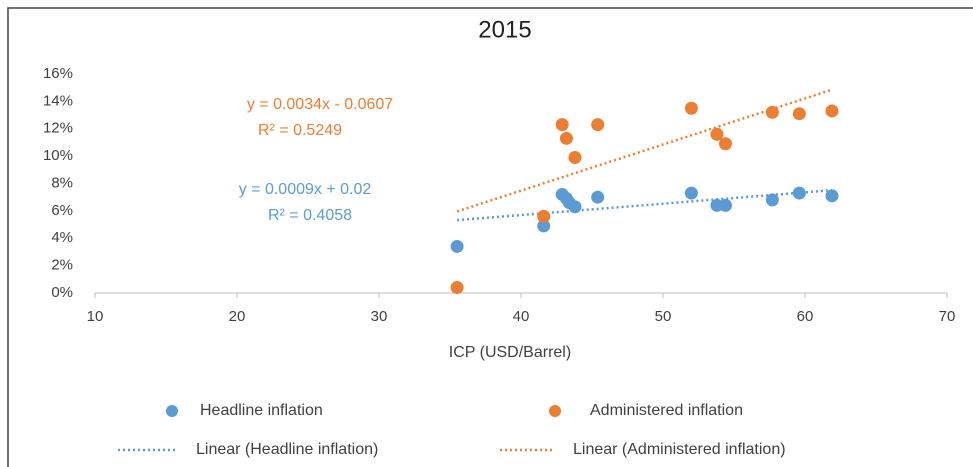 The height and width of the screenshot is (467, 973). What do you see at coordinates (62, 237) in the screenshot?
I see `y-tick-label: 4%` at bounding box center [62, 237].